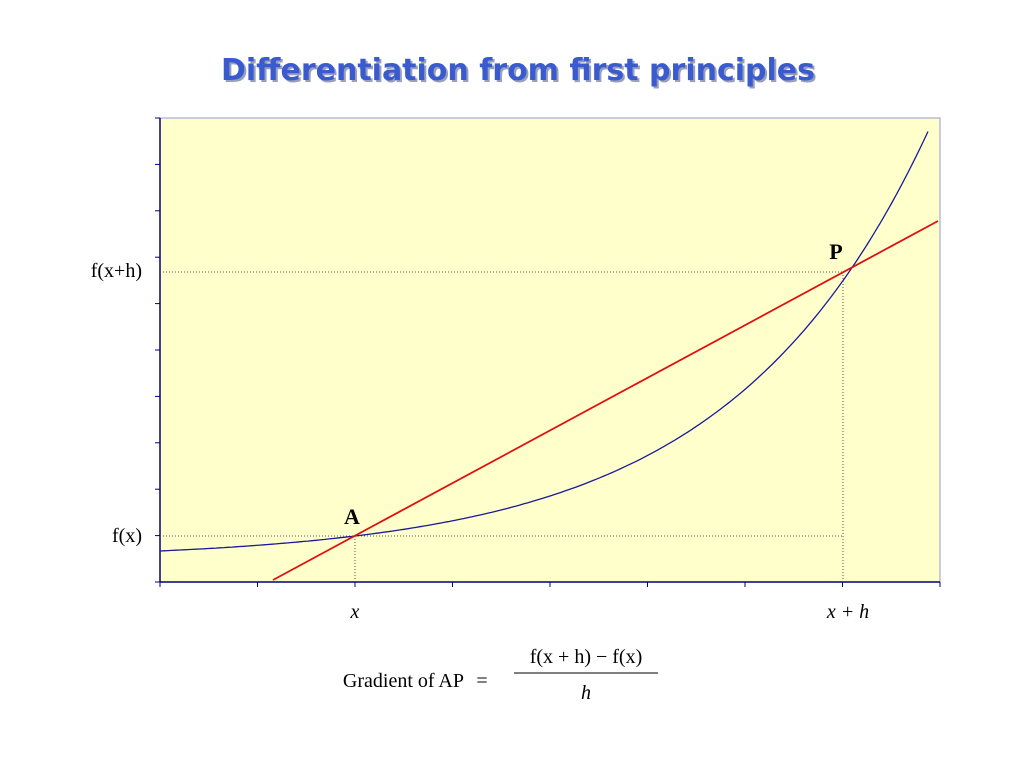 The height and width of the screenshot is (768, 1024). I want to click on y-label-upper: f(x+h), so click(116, 271).